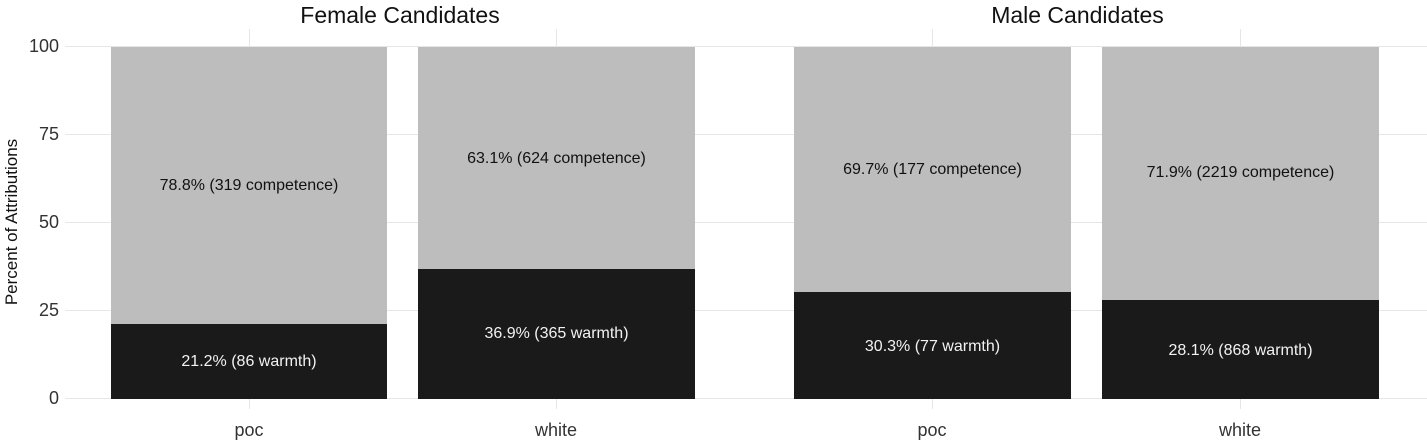 Image resolution: width=1427 pixels, height=444 pixels. I want to click on y-tick-100: 100, so click(43, 46).